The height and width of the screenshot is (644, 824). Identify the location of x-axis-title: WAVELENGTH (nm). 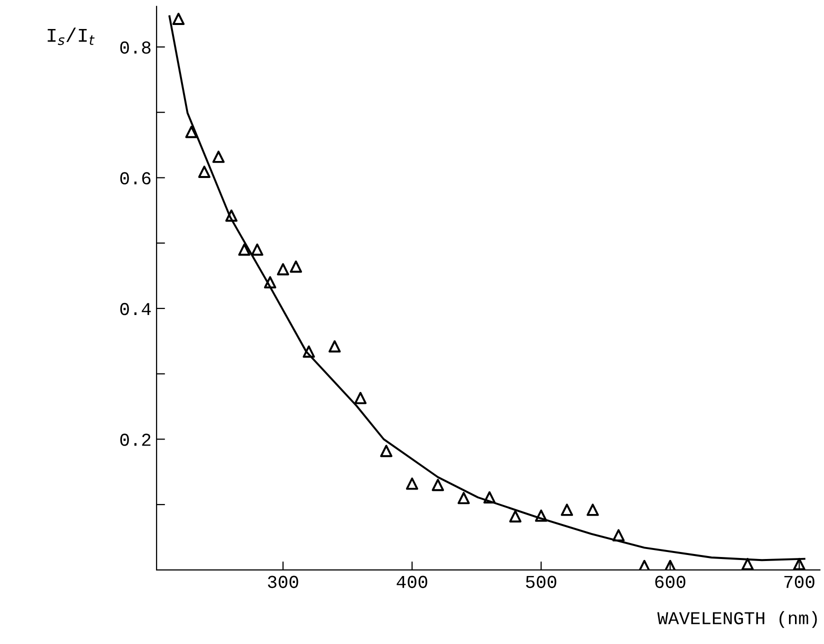
(737, 619).